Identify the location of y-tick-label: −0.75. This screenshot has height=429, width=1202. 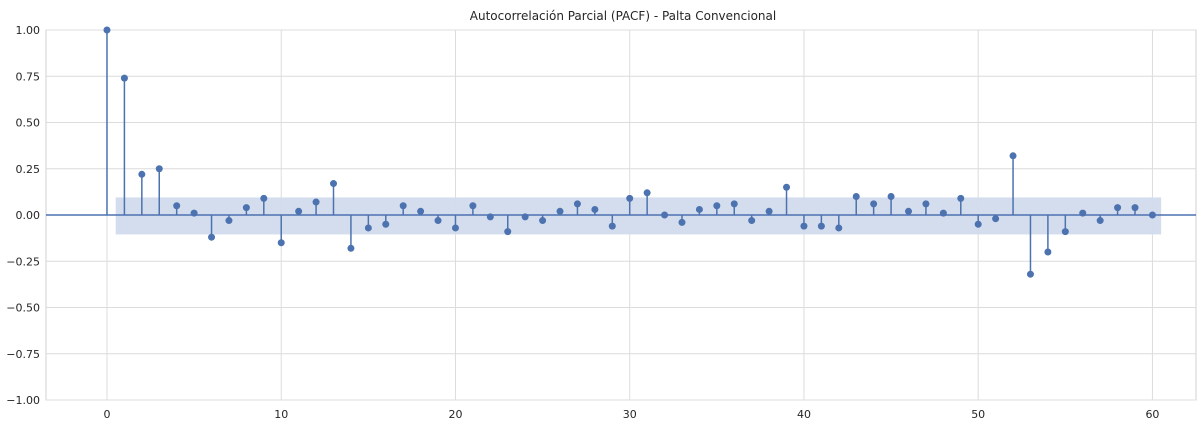
(23, 354).